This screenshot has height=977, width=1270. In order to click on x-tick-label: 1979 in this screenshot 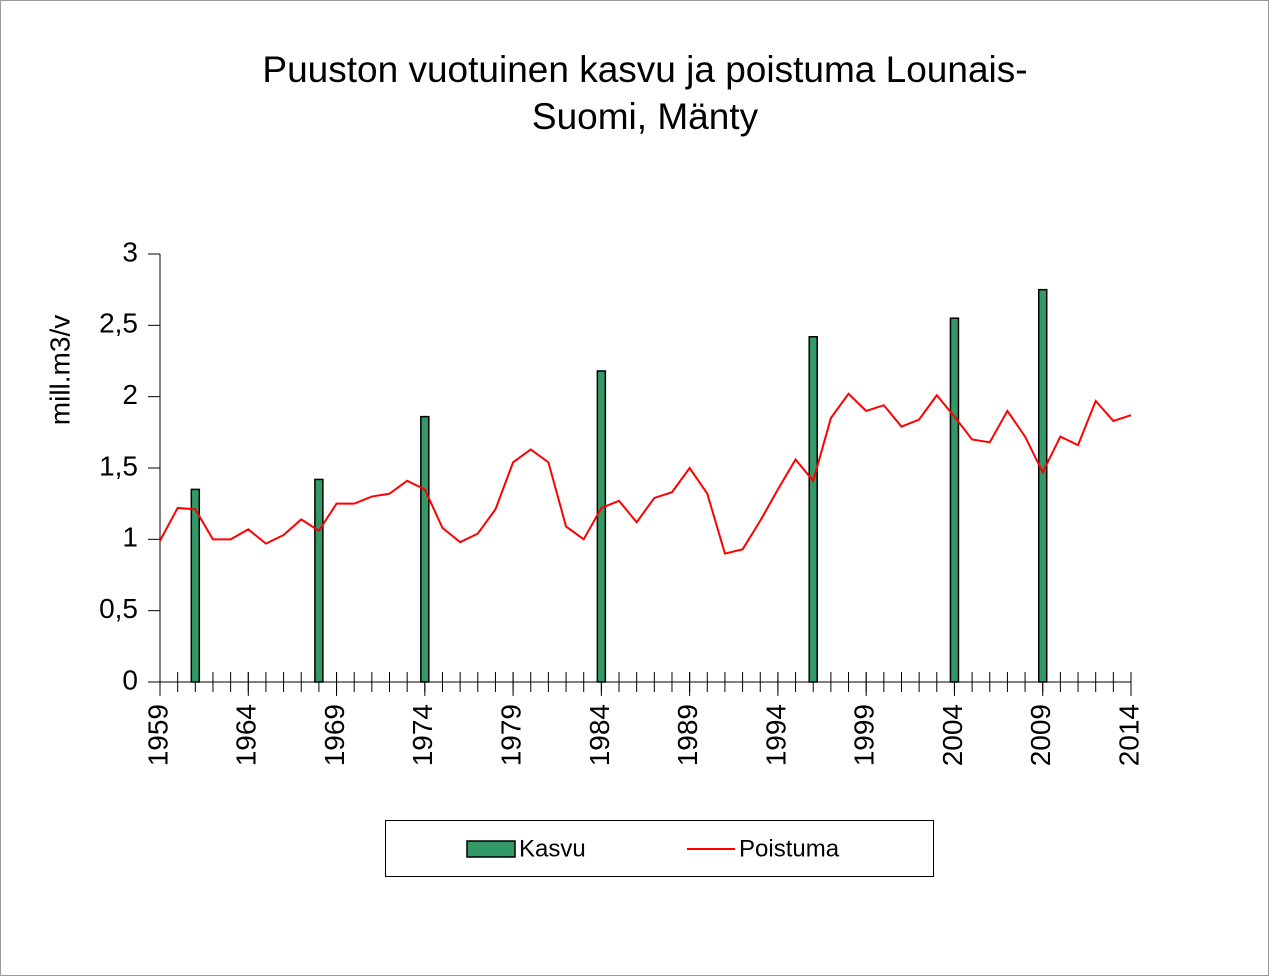, I will do `click(510, 735)`.